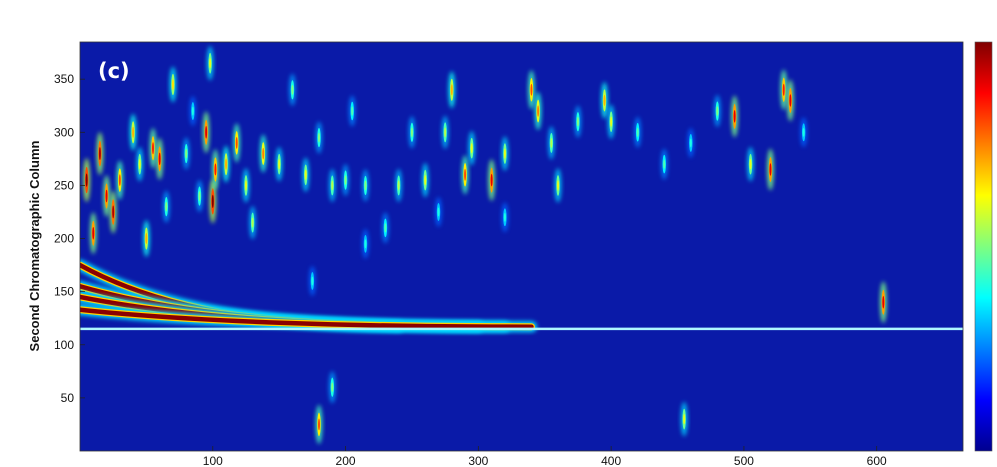  What do you see at coordinates (68, 398) in the screenshot?
I see `y-tick-label: 50` at bounding box center [68, 398].